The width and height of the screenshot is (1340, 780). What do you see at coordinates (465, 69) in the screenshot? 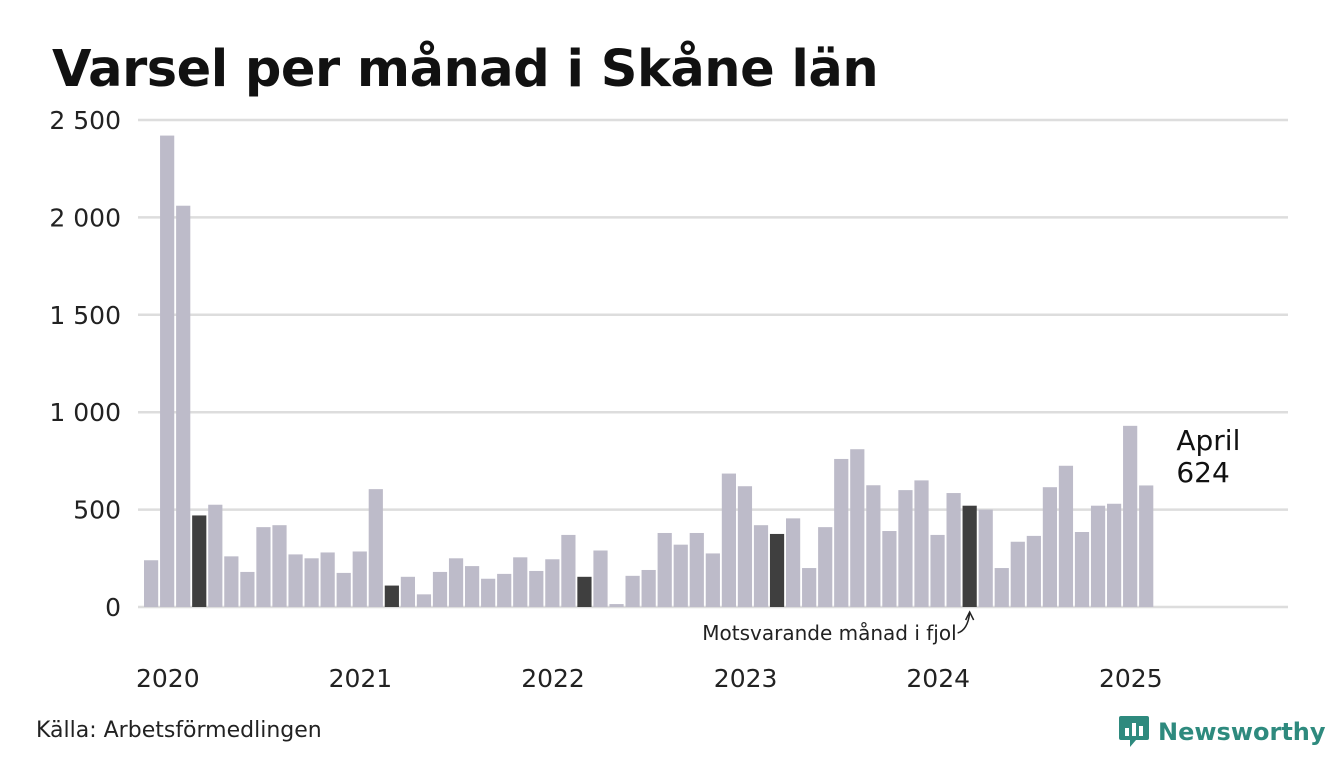
I see `chart-title: Varsel per månad i Skåne län` at bounding box center [465, 69].